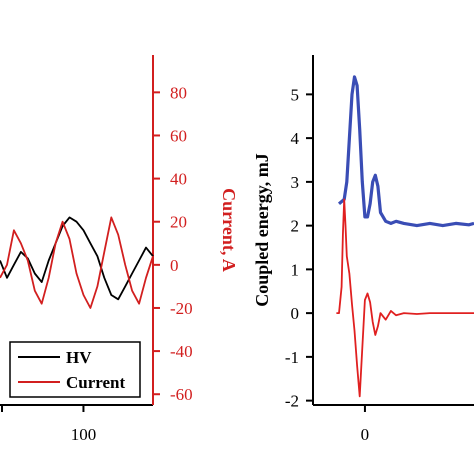  What do you see at coordinates (292, 357) in the screenshot?
I see `energy-y-tick-label: -1` at bounding box center [292, 357].